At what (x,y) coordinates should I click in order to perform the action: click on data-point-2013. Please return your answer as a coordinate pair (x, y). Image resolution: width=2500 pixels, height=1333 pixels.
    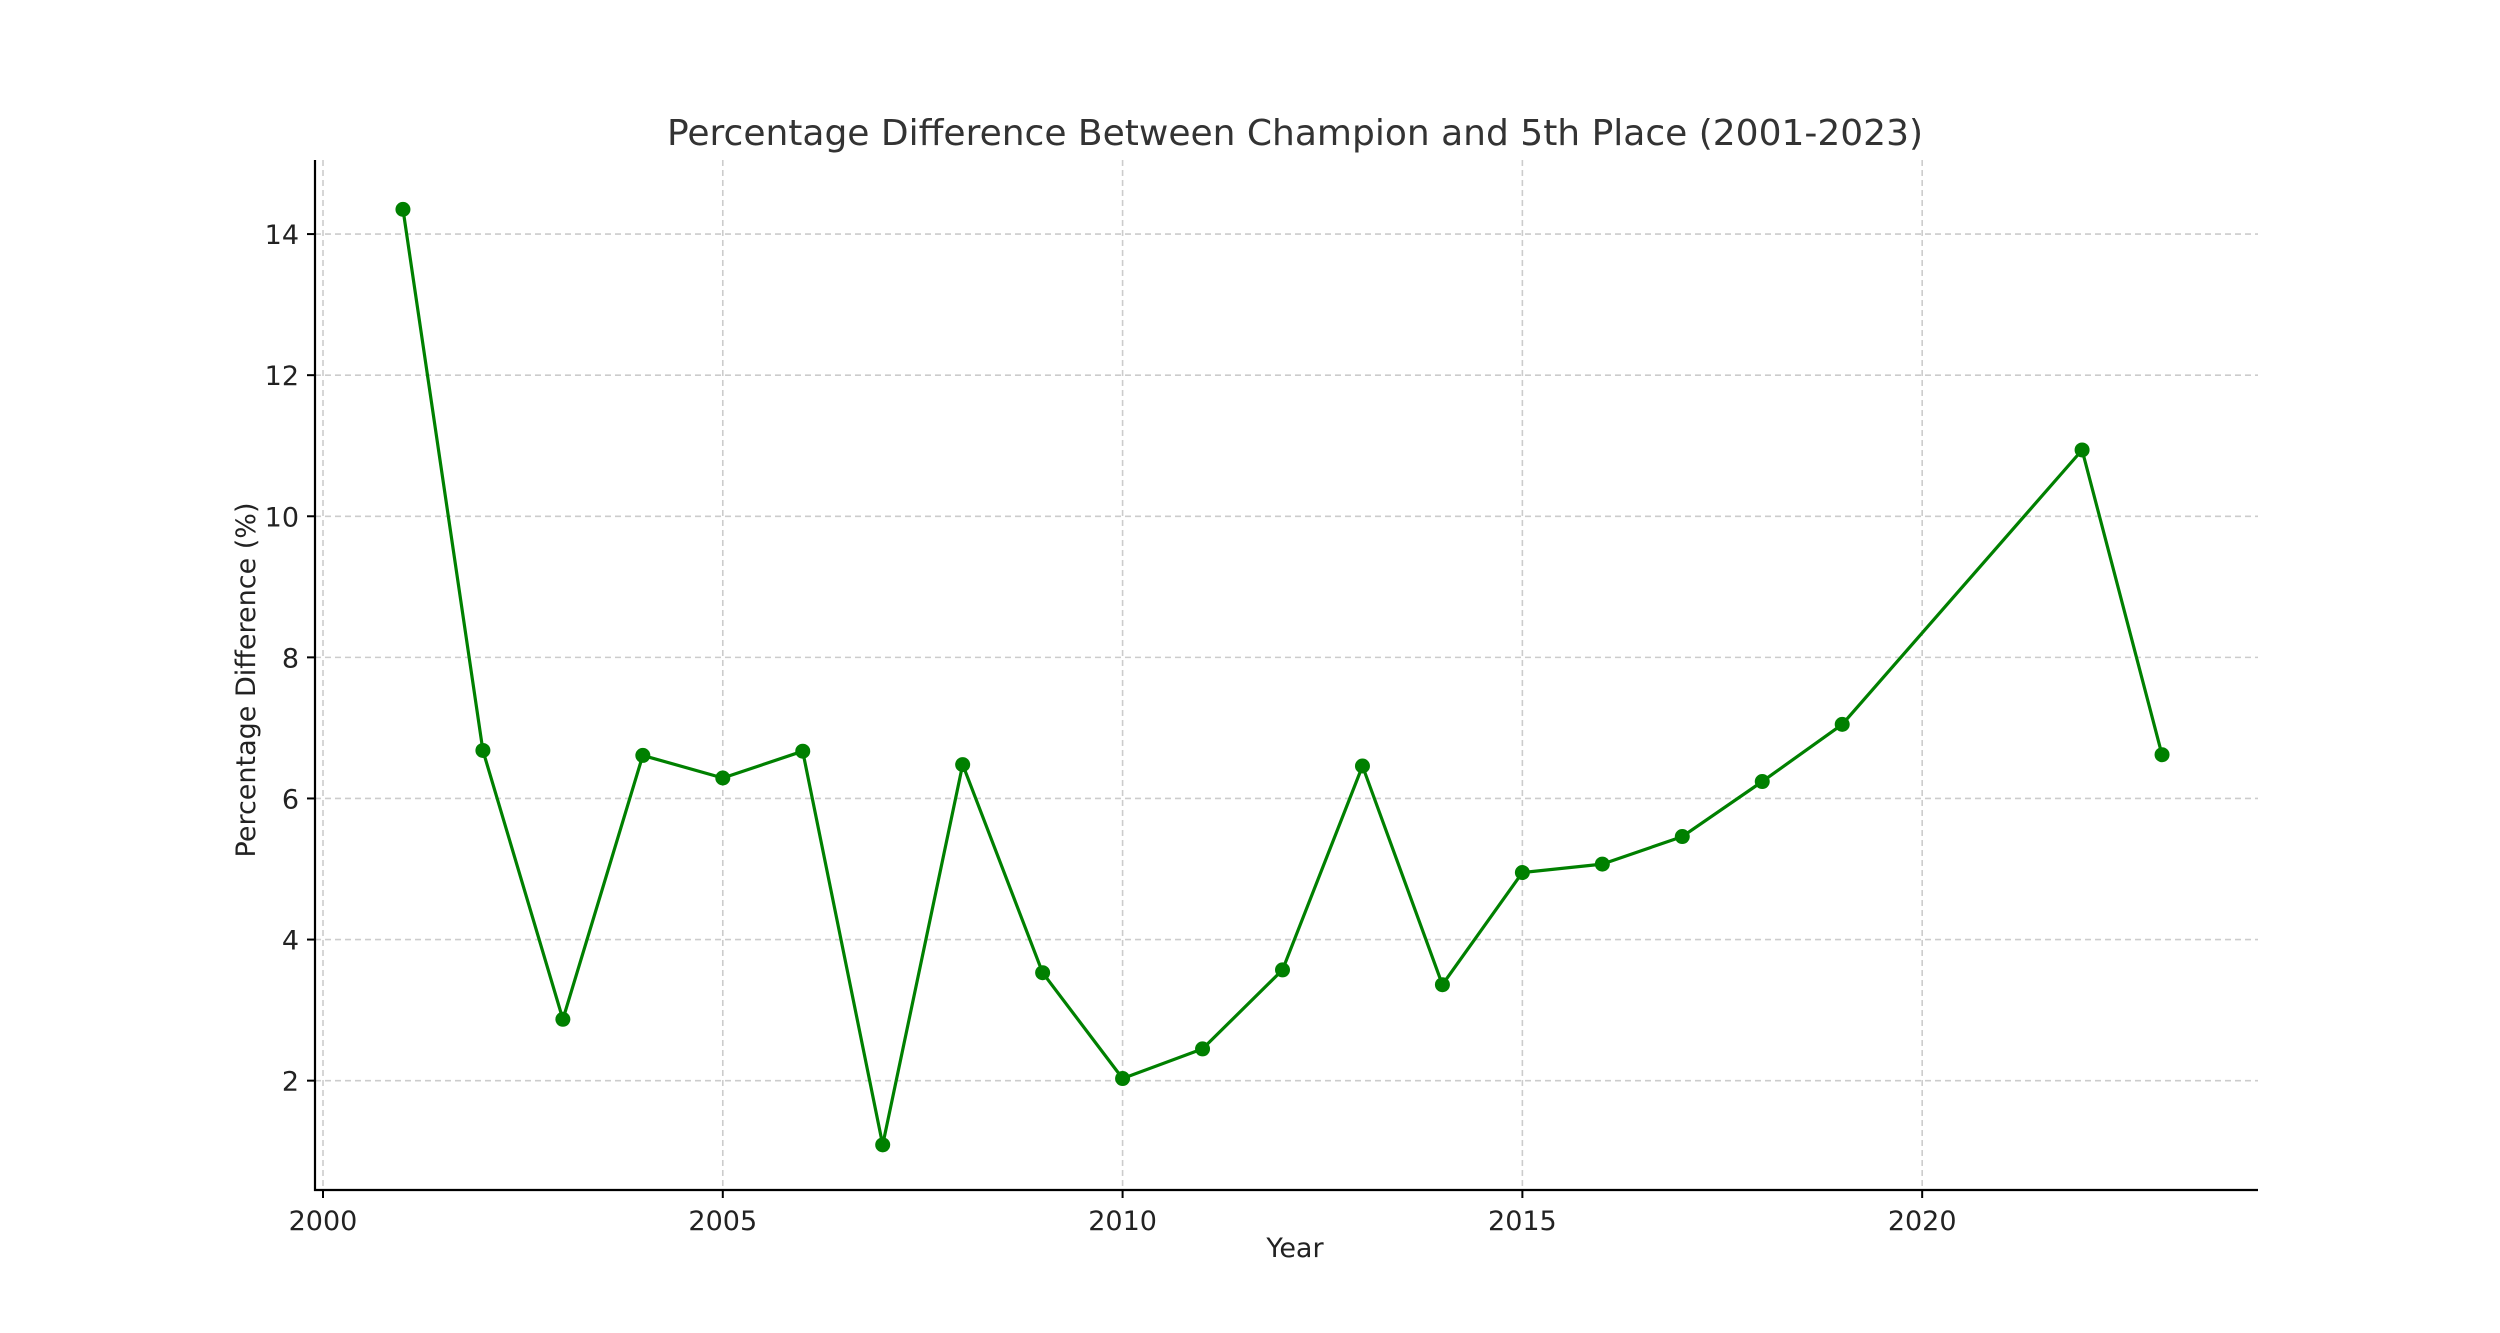
    Looking at the image, I should click on (1362, 766).